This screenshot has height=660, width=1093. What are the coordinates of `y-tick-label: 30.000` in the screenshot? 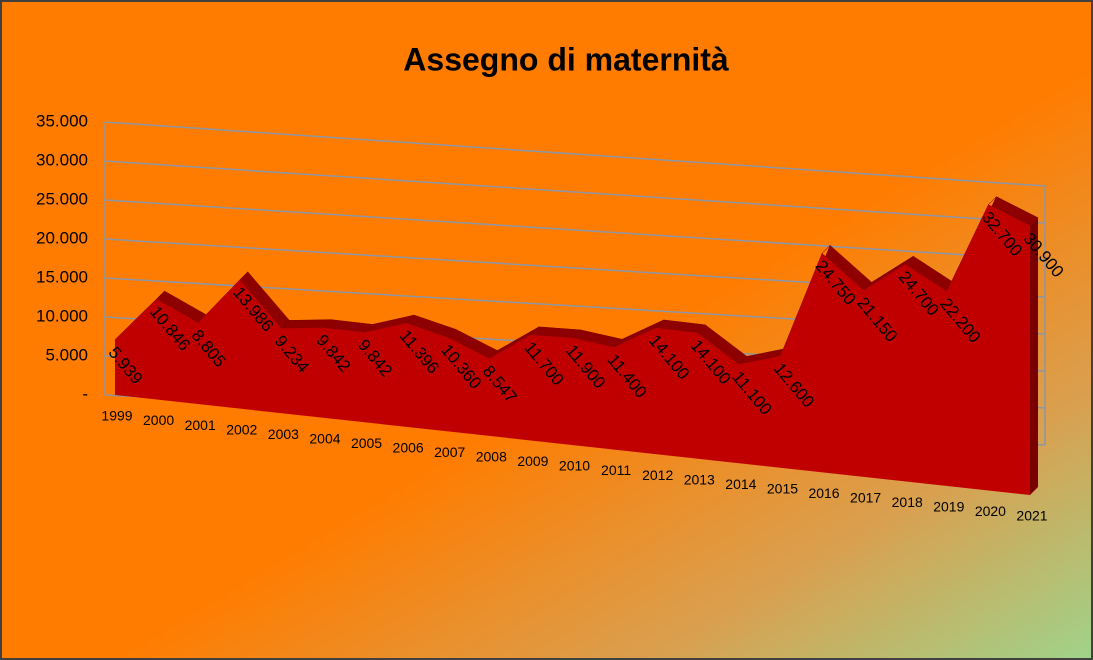 It's located at (62, 159).